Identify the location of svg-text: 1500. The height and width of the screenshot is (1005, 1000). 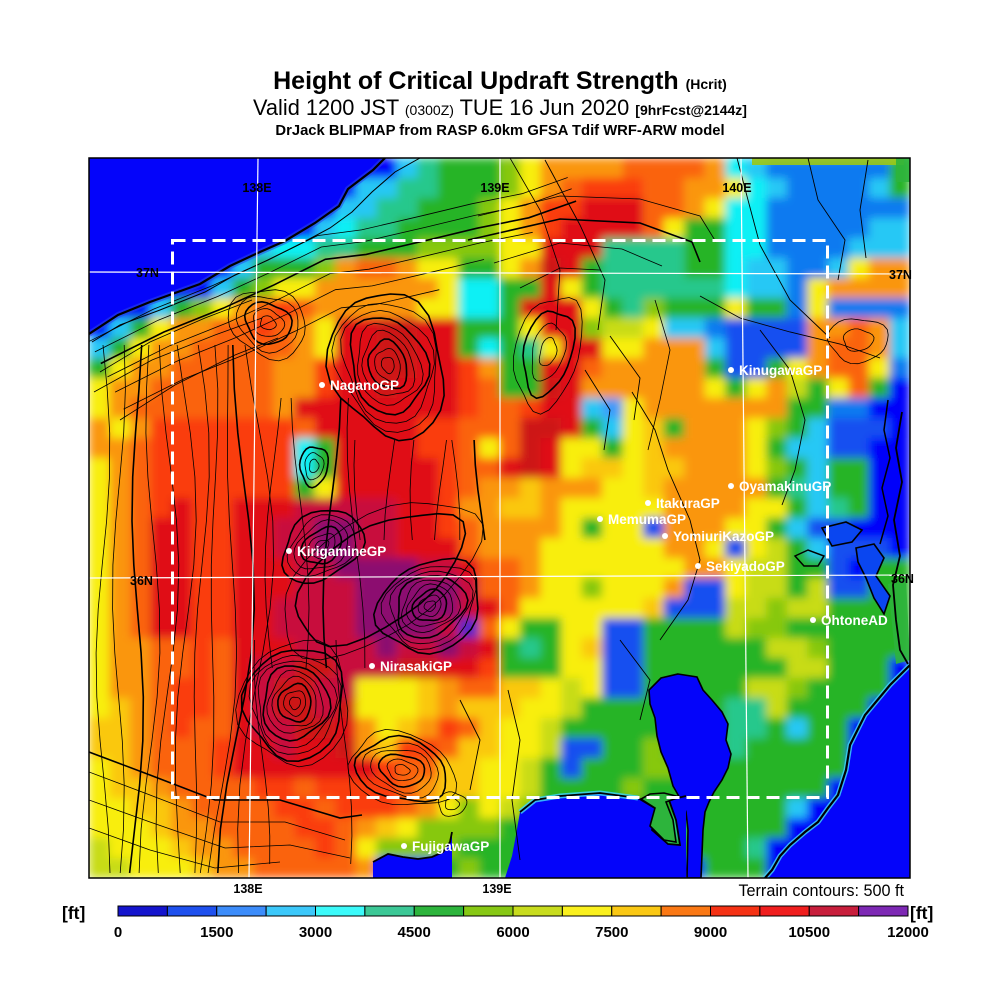
(216, 932).